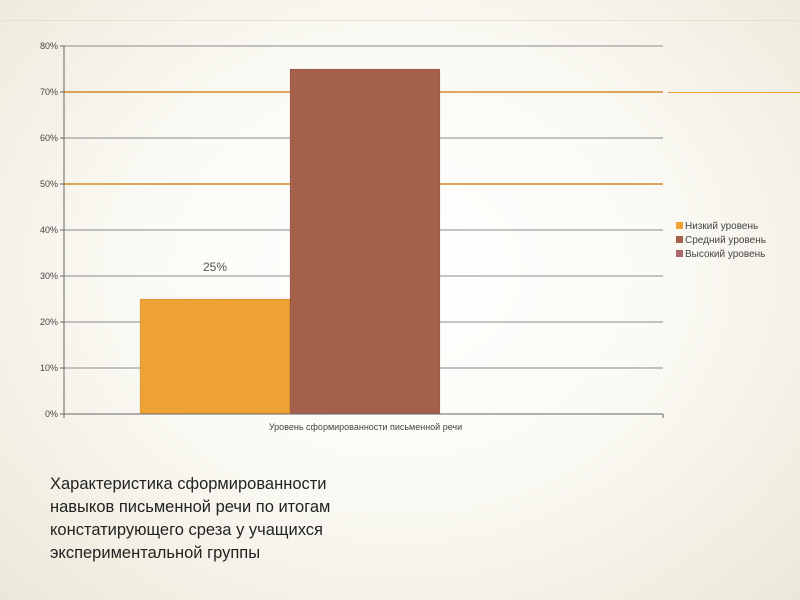 This screenshot has width=800, height=600. I want to click on y-tick-label: 50%, so click(49, 184).